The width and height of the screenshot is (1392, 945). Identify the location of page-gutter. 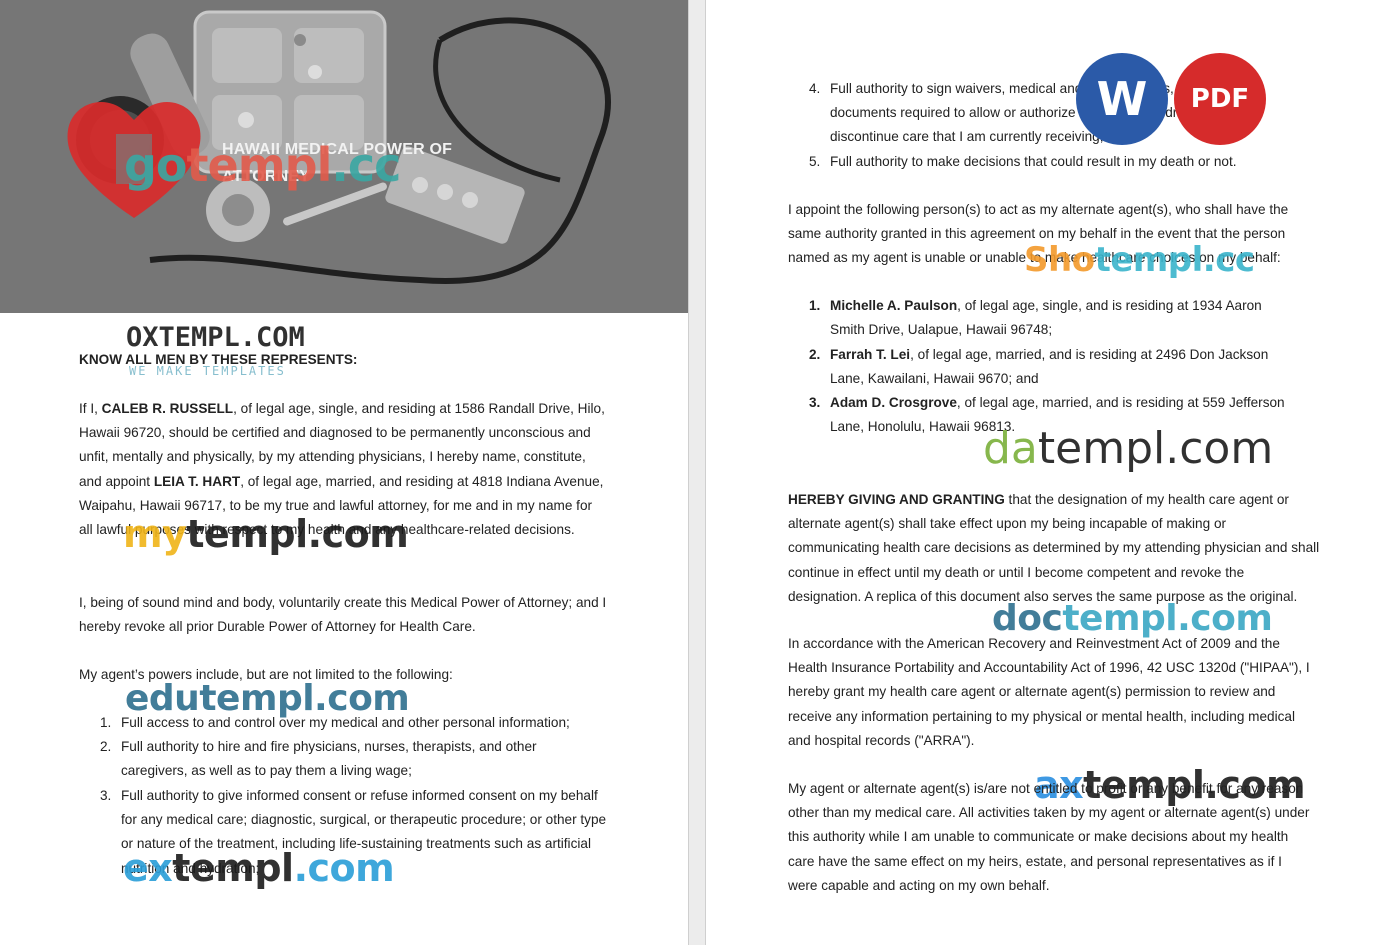
(697, 472).